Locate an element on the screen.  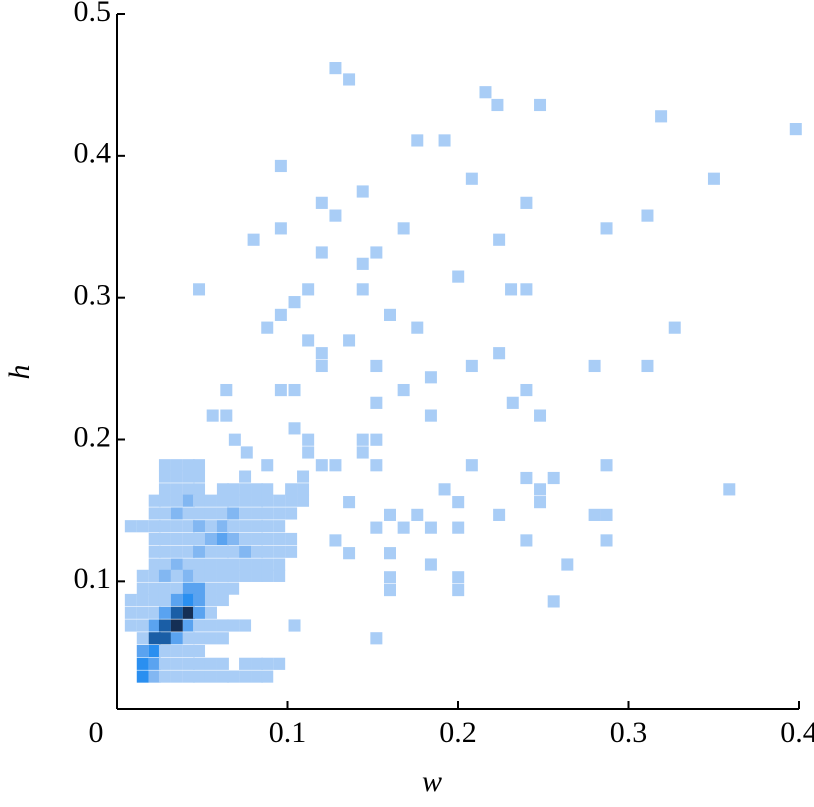
y-tick-label: 0.1 is located at coordinates (93, 578).